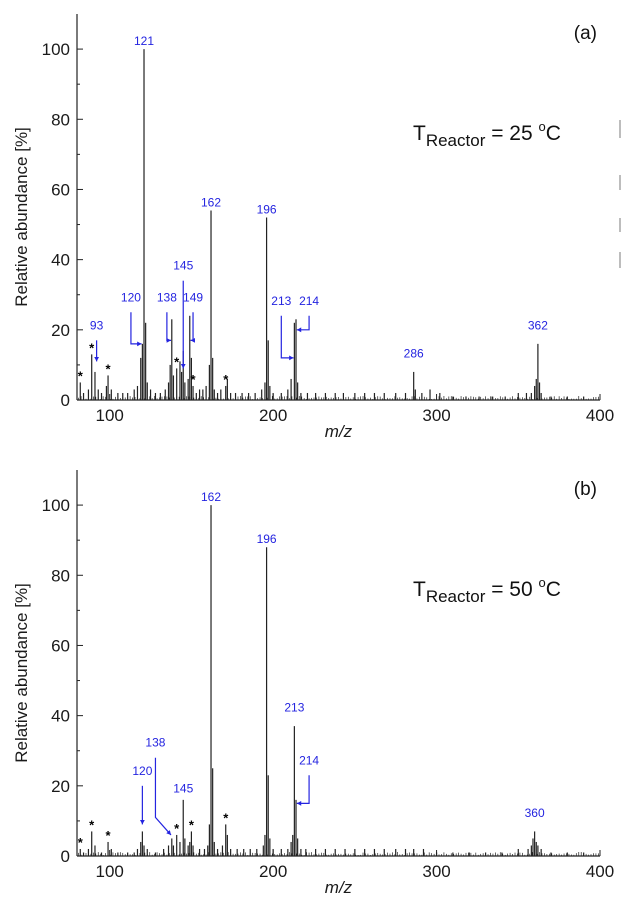 This screenshot has width=622, height=915. Describe the element at coordinates (139, 344) in the screenshot. I see `leader-arrow-120-head` at that location.